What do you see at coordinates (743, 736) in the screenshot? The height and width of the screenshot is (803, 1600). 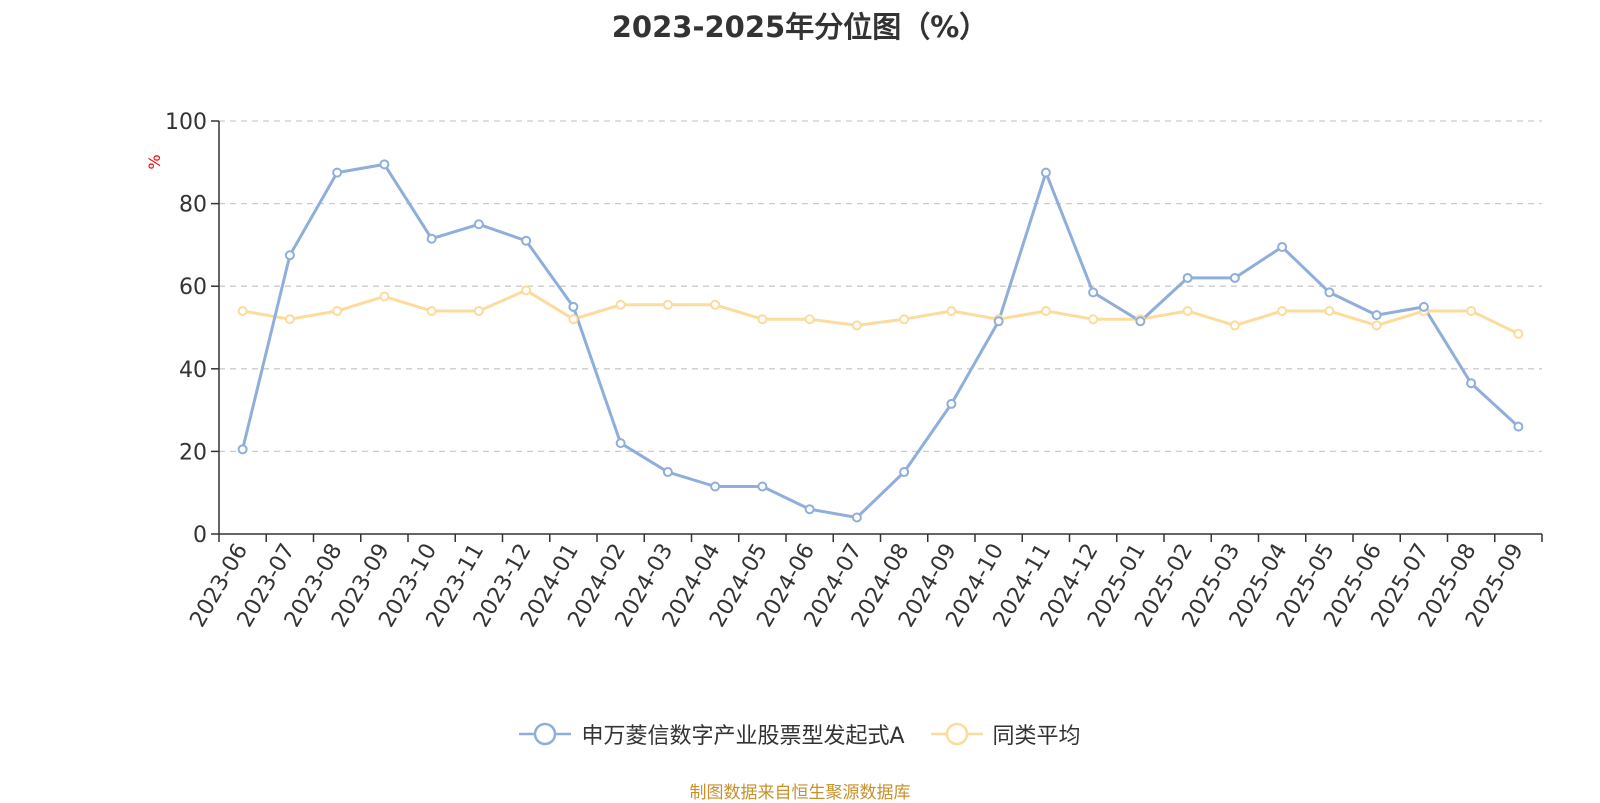 I see `legend-label-series-a: 申万菱信数字产业股票型发起式A` at bounding box center [743, 736].